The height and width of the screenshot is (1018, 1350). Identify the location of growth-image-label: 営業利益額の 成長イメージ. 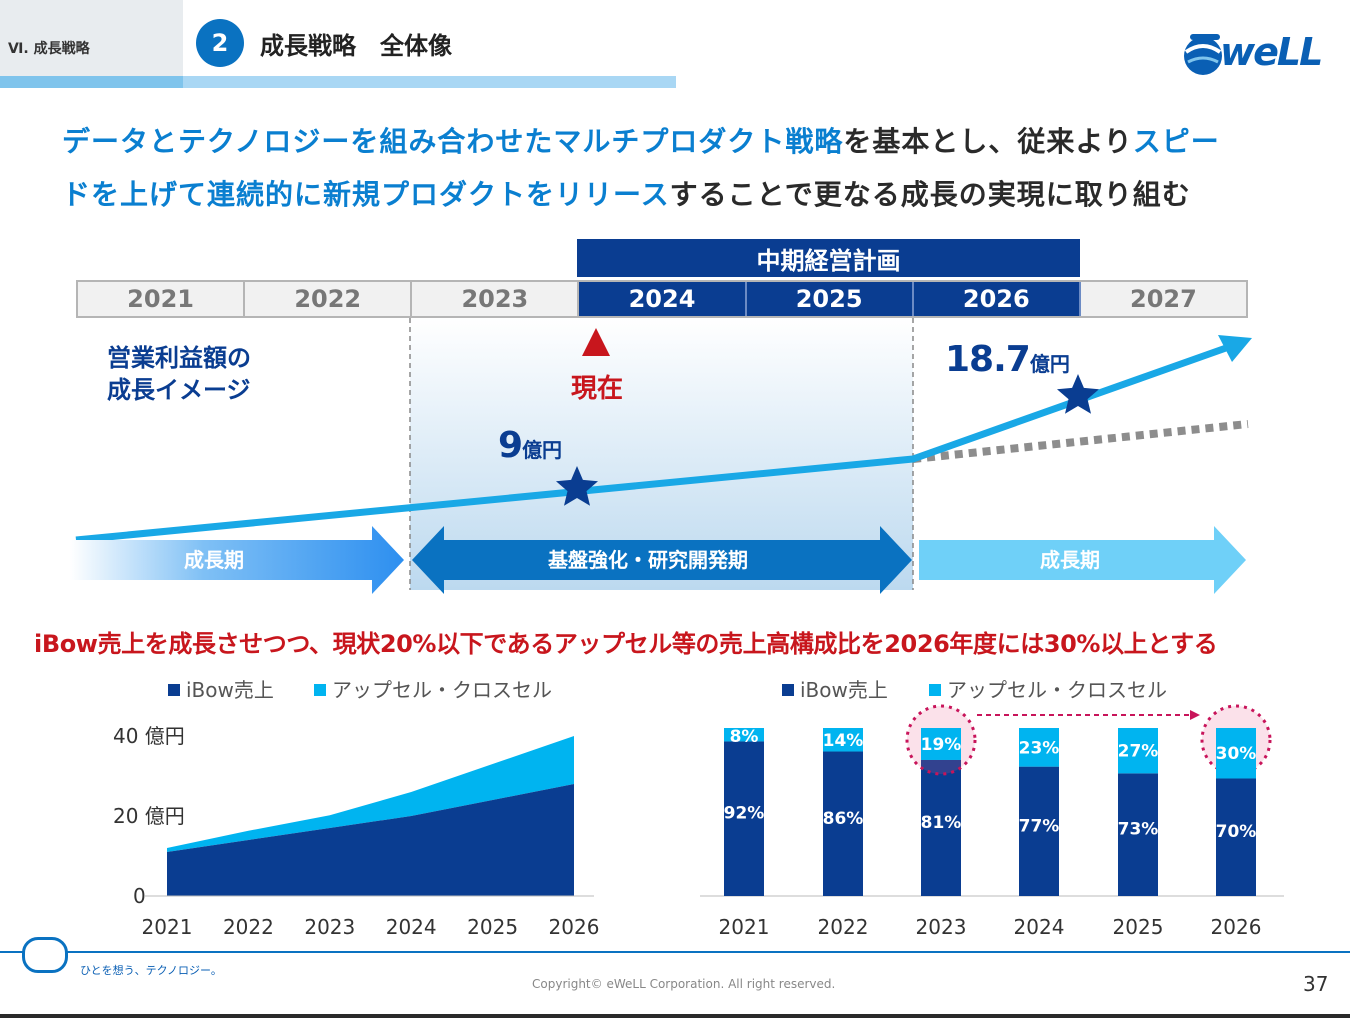
(179, 374).